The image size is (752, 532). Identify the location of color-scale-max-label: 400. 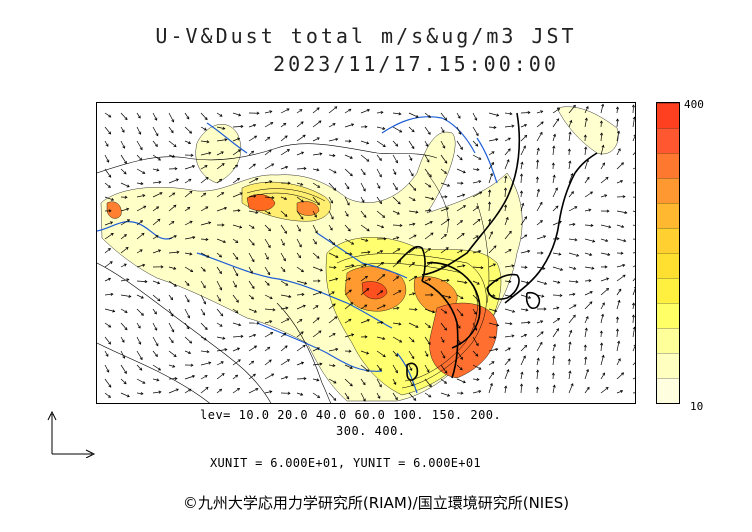
(694, 104).